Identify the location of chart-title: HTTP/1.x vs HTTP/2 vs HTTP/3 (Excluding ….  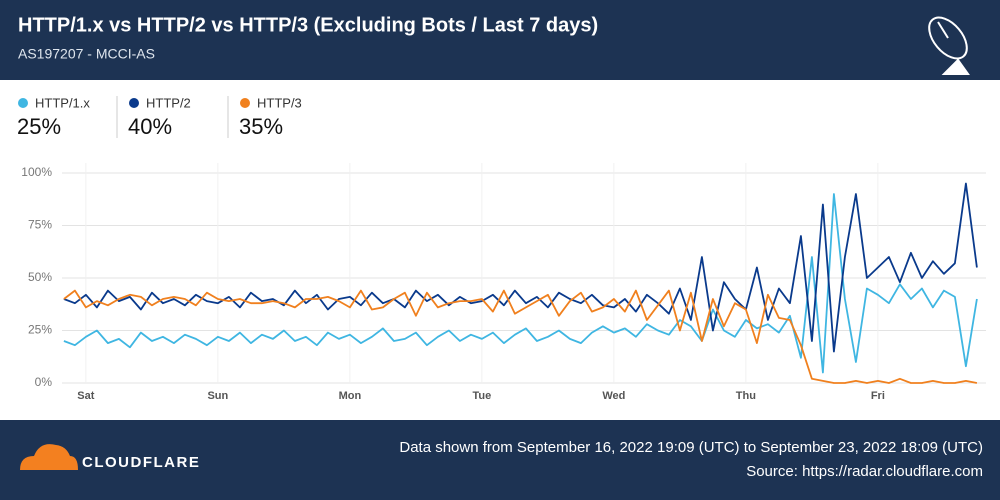
(308, 25).